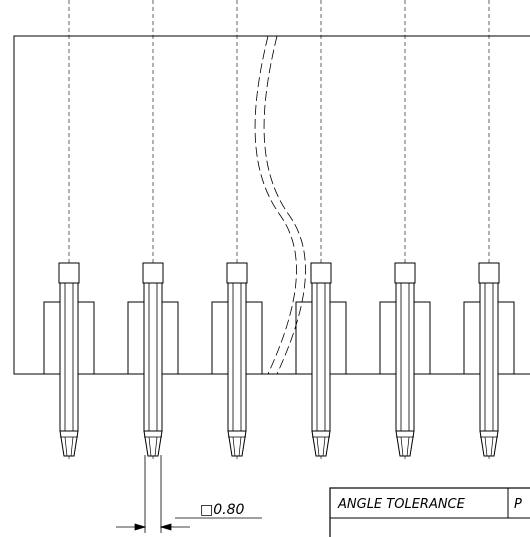 This screenshot has width=530, height=537. I want to click on pin-width-value: 0.80, so click(228, 510).